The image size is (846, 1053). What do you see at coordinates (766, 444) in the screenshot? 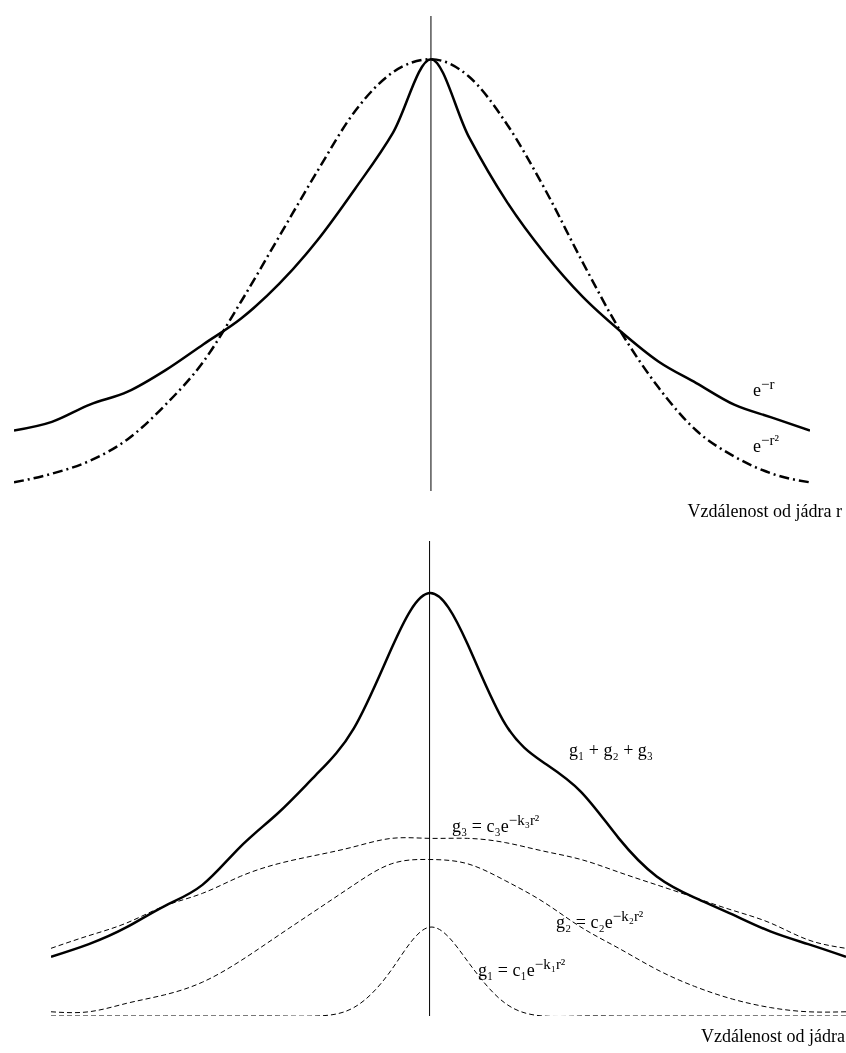
I see `series-label: e$^{−r²}$` at bounding box center [766, 444].